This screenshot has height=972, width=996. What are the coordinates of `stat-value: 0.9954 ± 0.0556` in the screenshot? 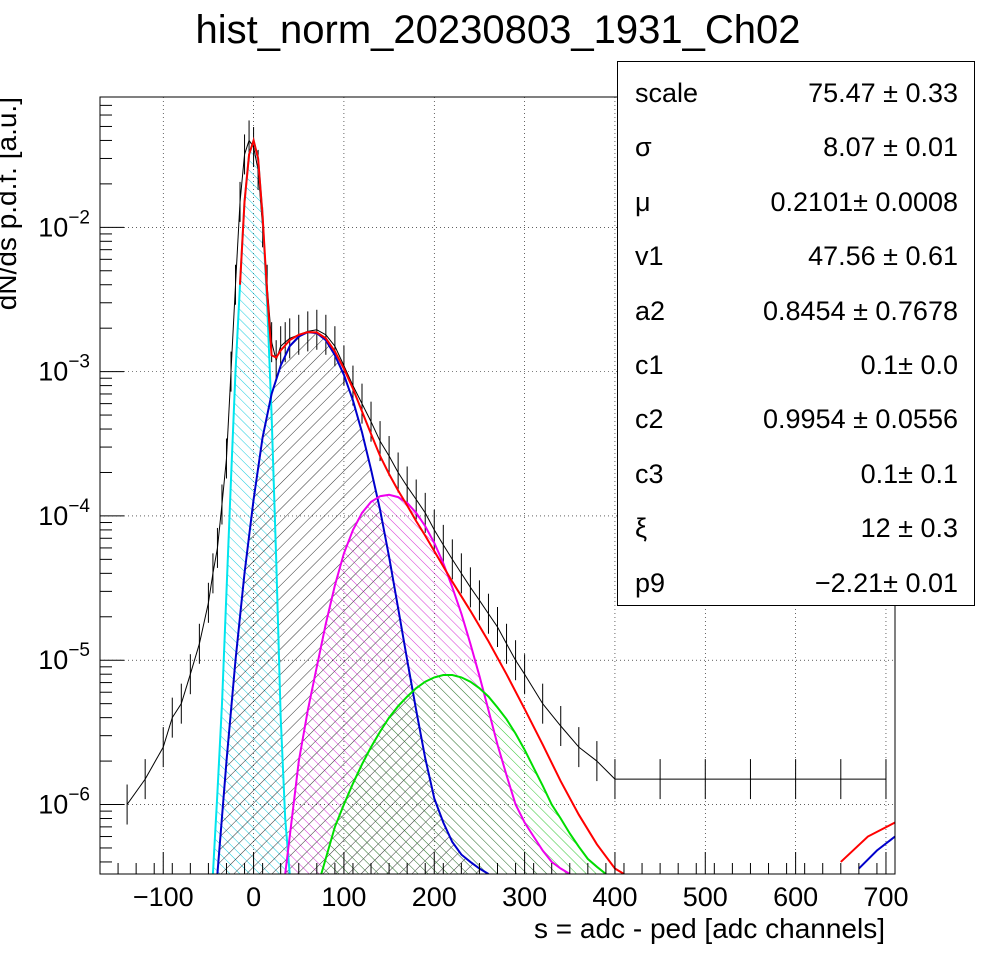 It's located at (860, 419).